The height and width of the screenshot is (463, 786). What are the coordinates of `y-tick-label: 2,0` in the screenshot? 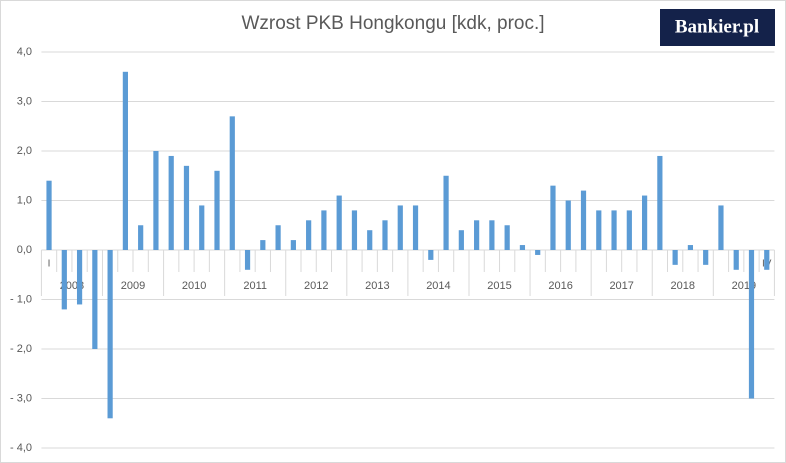 It's located at (24, 151).